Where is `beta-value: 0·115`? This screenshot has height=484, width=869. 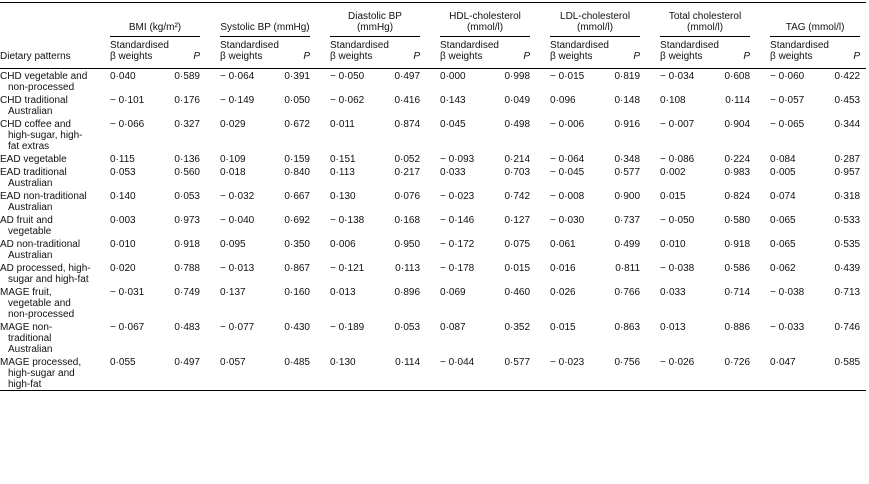 beta-value: 0·115 is located at coordinates (122, 159).